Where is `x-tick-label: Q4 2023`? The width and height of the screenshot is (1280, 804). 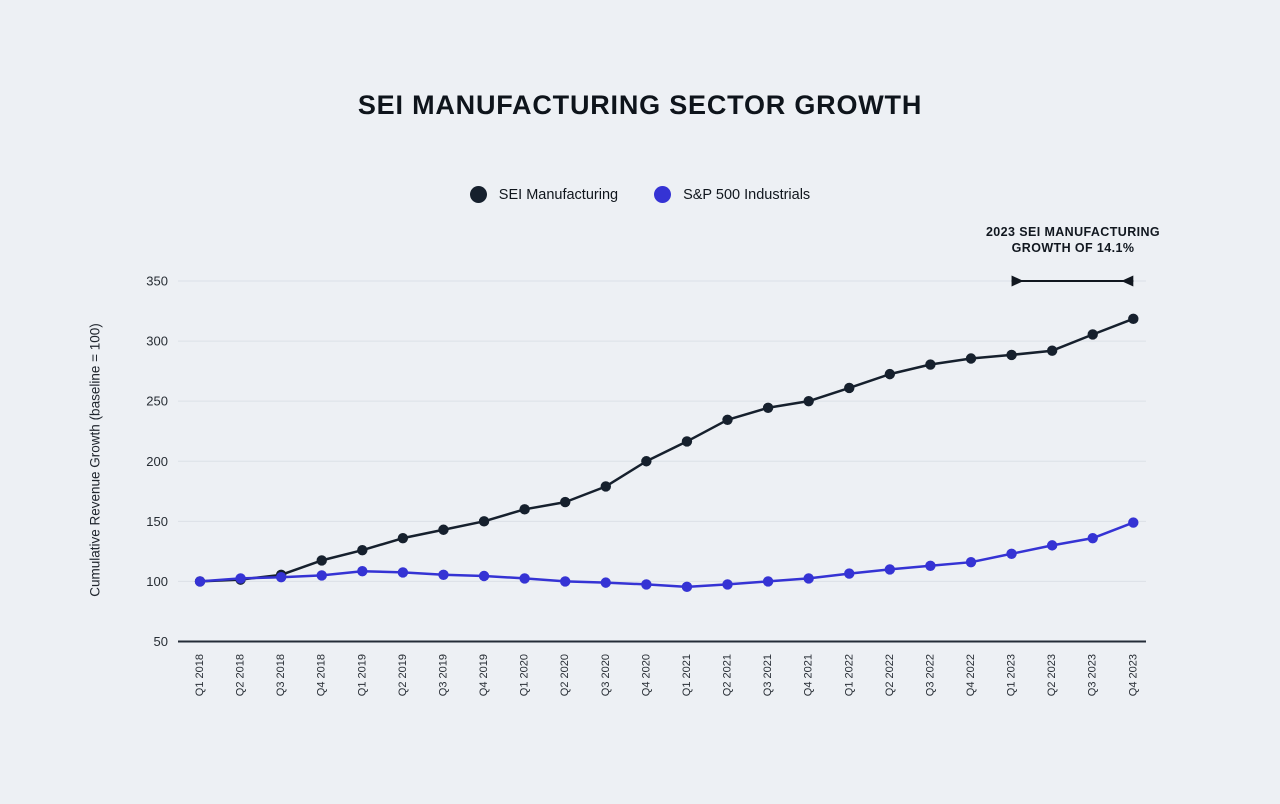
x-tick-label: Q4 2023 is located at coordinates (1133, 675).